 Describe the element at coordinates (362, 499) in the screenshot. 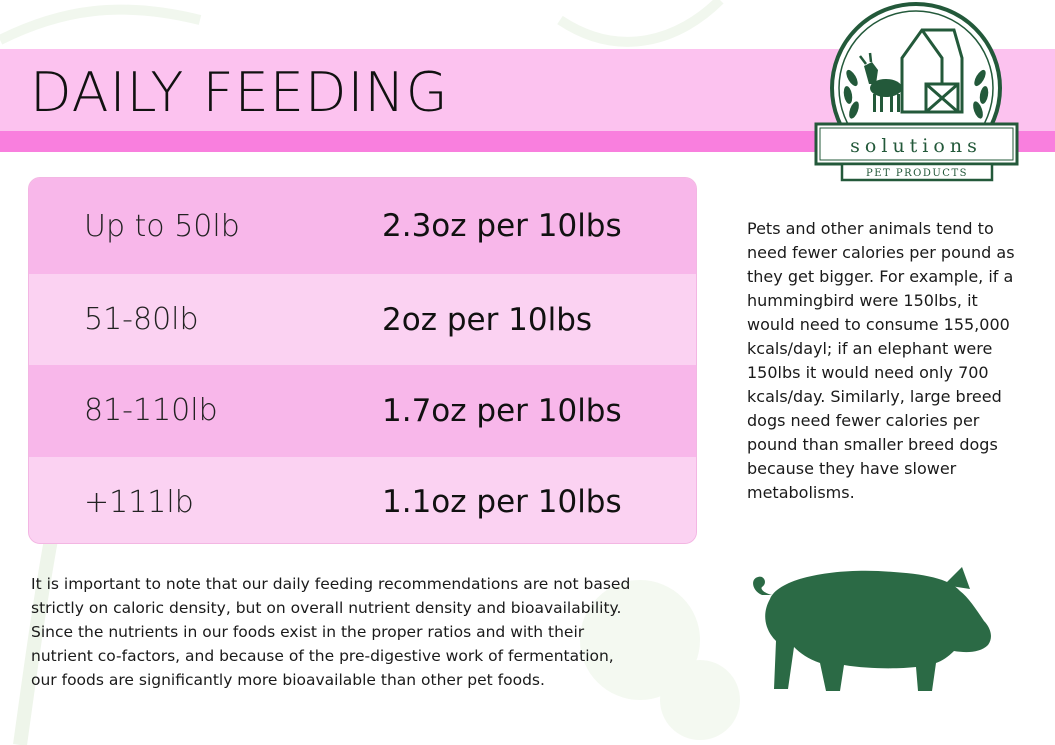

I see `table-row: +111lb 1.1oz per 10lbs` at that location.